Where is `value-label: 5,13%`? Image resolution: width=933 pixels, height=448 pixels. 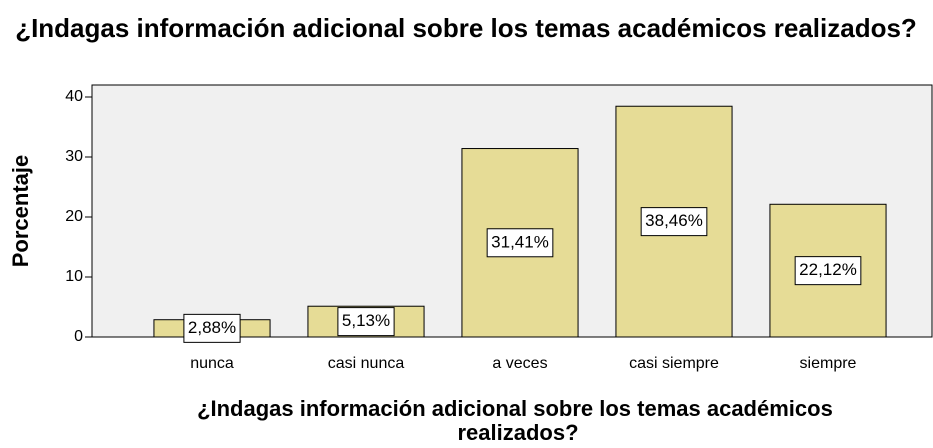 value-label: 5,13% is located at coordinates (366, 320).